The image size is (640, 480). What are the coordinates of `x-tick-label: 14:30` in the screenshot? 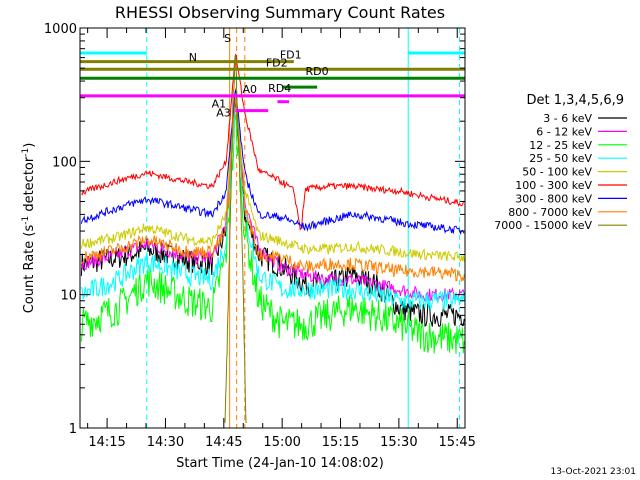 It's located at (165, 442).